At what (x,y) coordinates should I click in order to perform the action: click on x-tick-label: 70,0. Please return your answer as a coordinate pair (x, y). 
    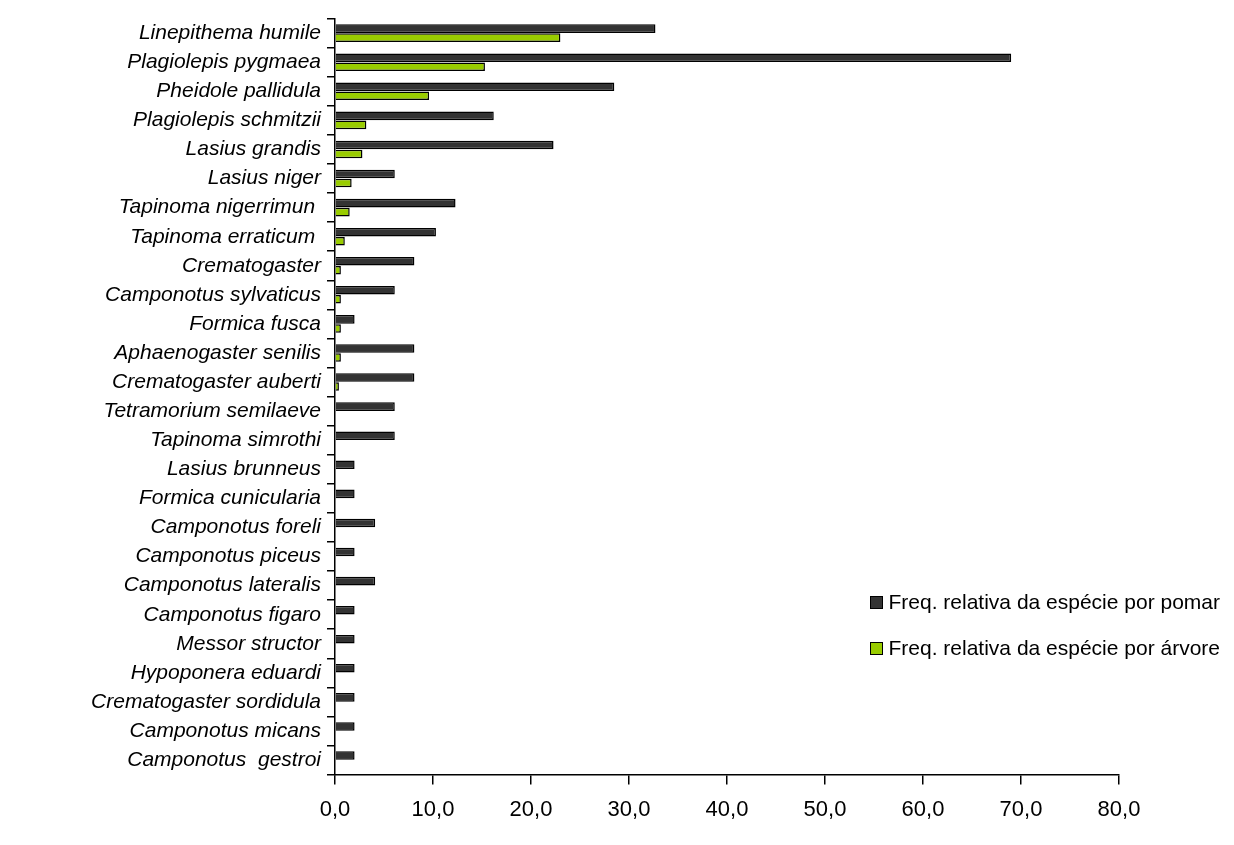
    Looking at the image, I should click on (1021, 808).